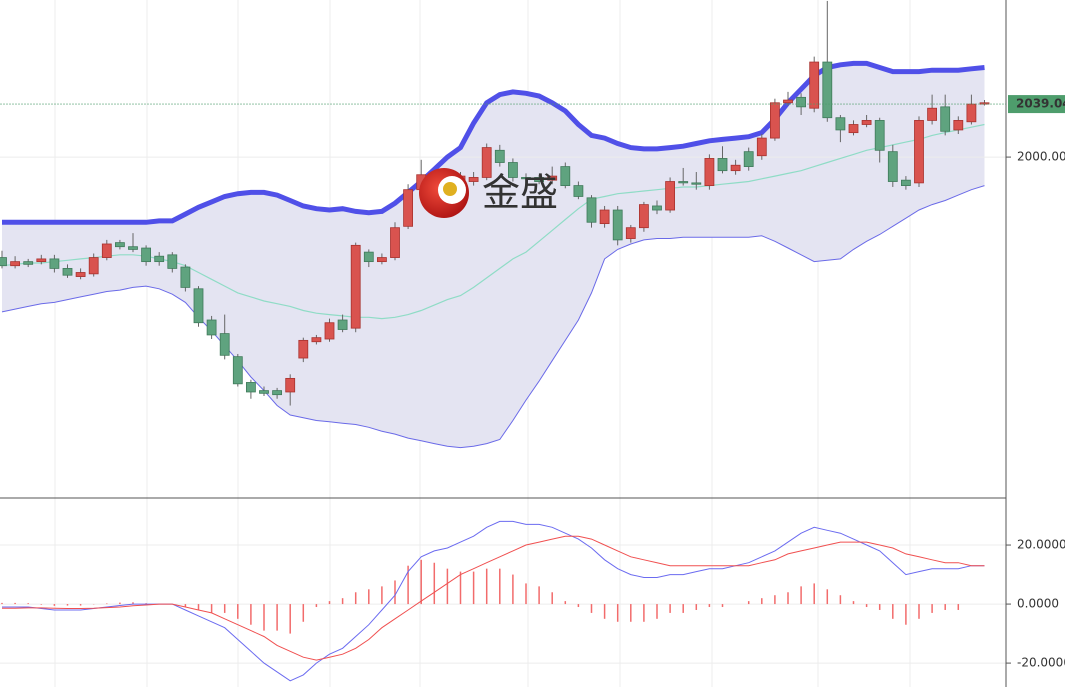 The height and width of the screenshot is (687, 1065). I want to click on y-tick-label: 20.0000, so click(1041, 545).